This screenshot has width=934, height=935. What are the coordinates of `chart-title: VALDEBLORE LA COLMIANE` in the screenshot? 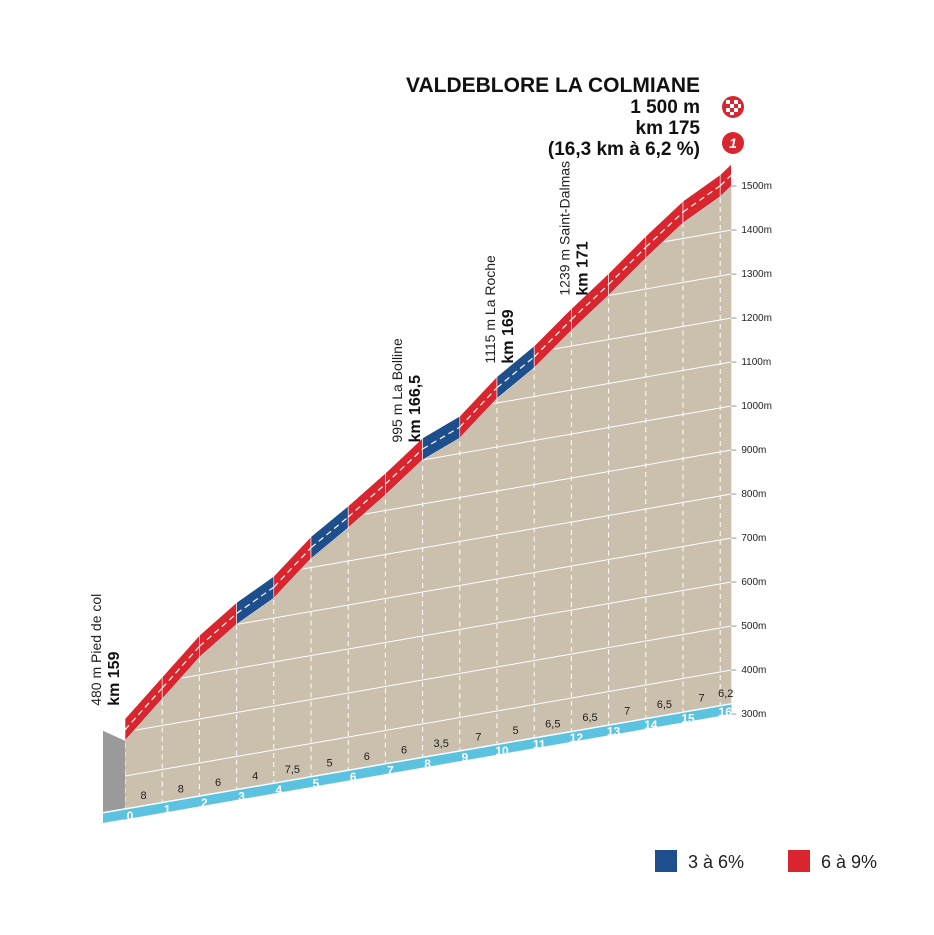 It's located at (553, 85).